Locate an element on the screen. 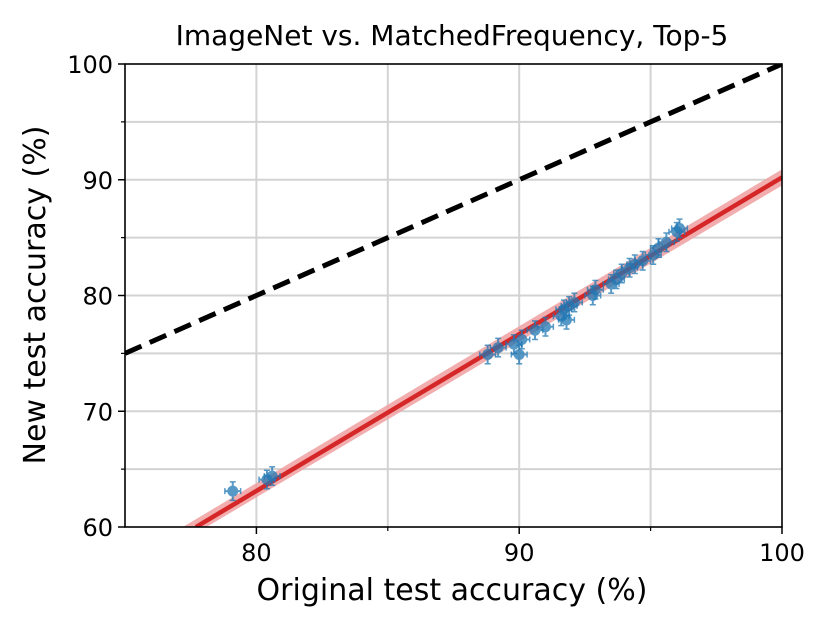  y-tick-label: 60 is located at coordinates (97, 528).